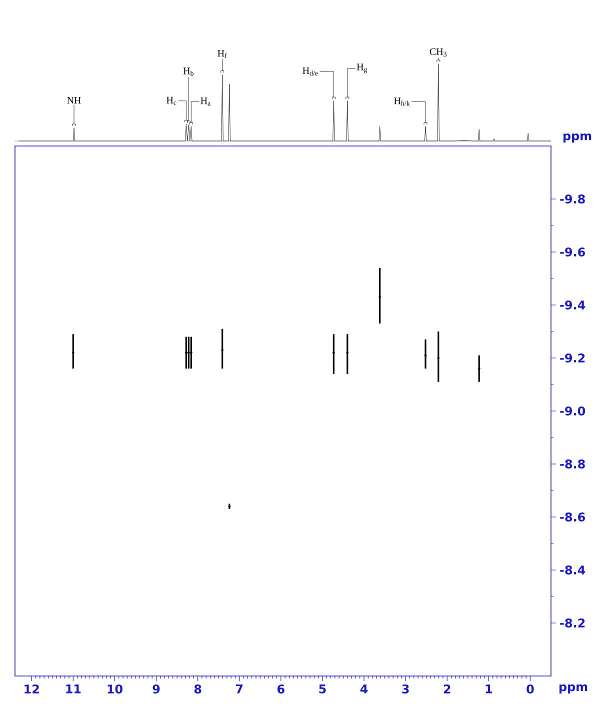  I want to click on y-tick-label: -8.6, so click(572, 517).